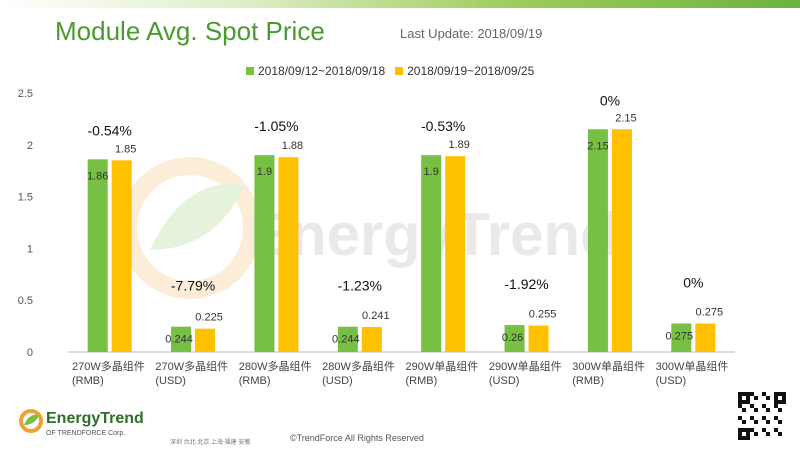 The width and height of the screenshot is (800, 450). What do you see at coordinates (526, 284) in the screenshot?
I see `change-percent-label: -1.92%` at bounding box center [526, 284].